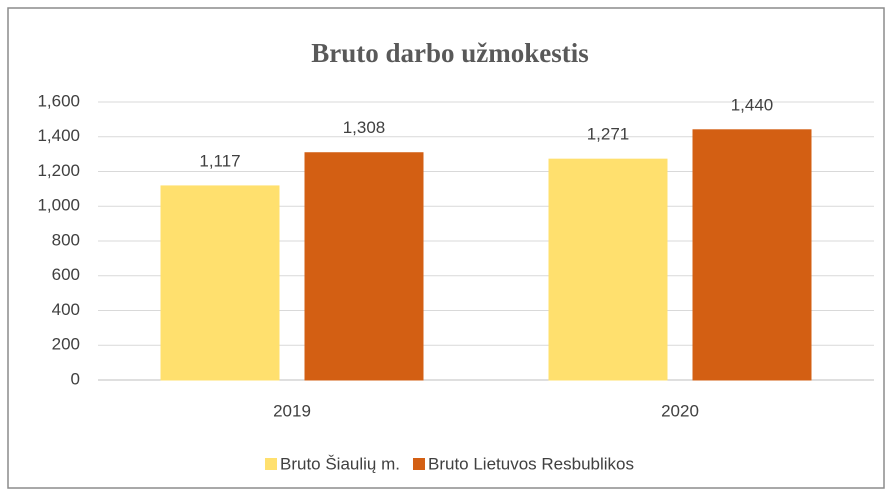  What do you see at coordinates (219, 160) in the screenshot?
I see `data-label: 1,117` at bounding box center [219, 160].